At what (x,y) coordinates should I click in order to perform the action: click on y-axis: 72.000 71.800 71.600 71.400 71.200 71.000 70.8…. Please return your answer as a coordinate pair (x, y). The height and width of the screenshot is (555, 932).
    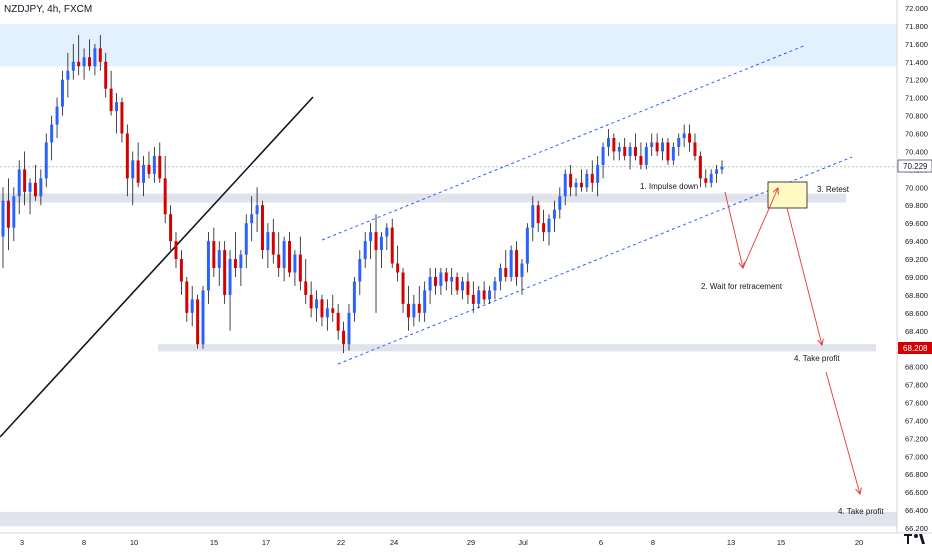
    Looking at the image, I should click on (912, 266).